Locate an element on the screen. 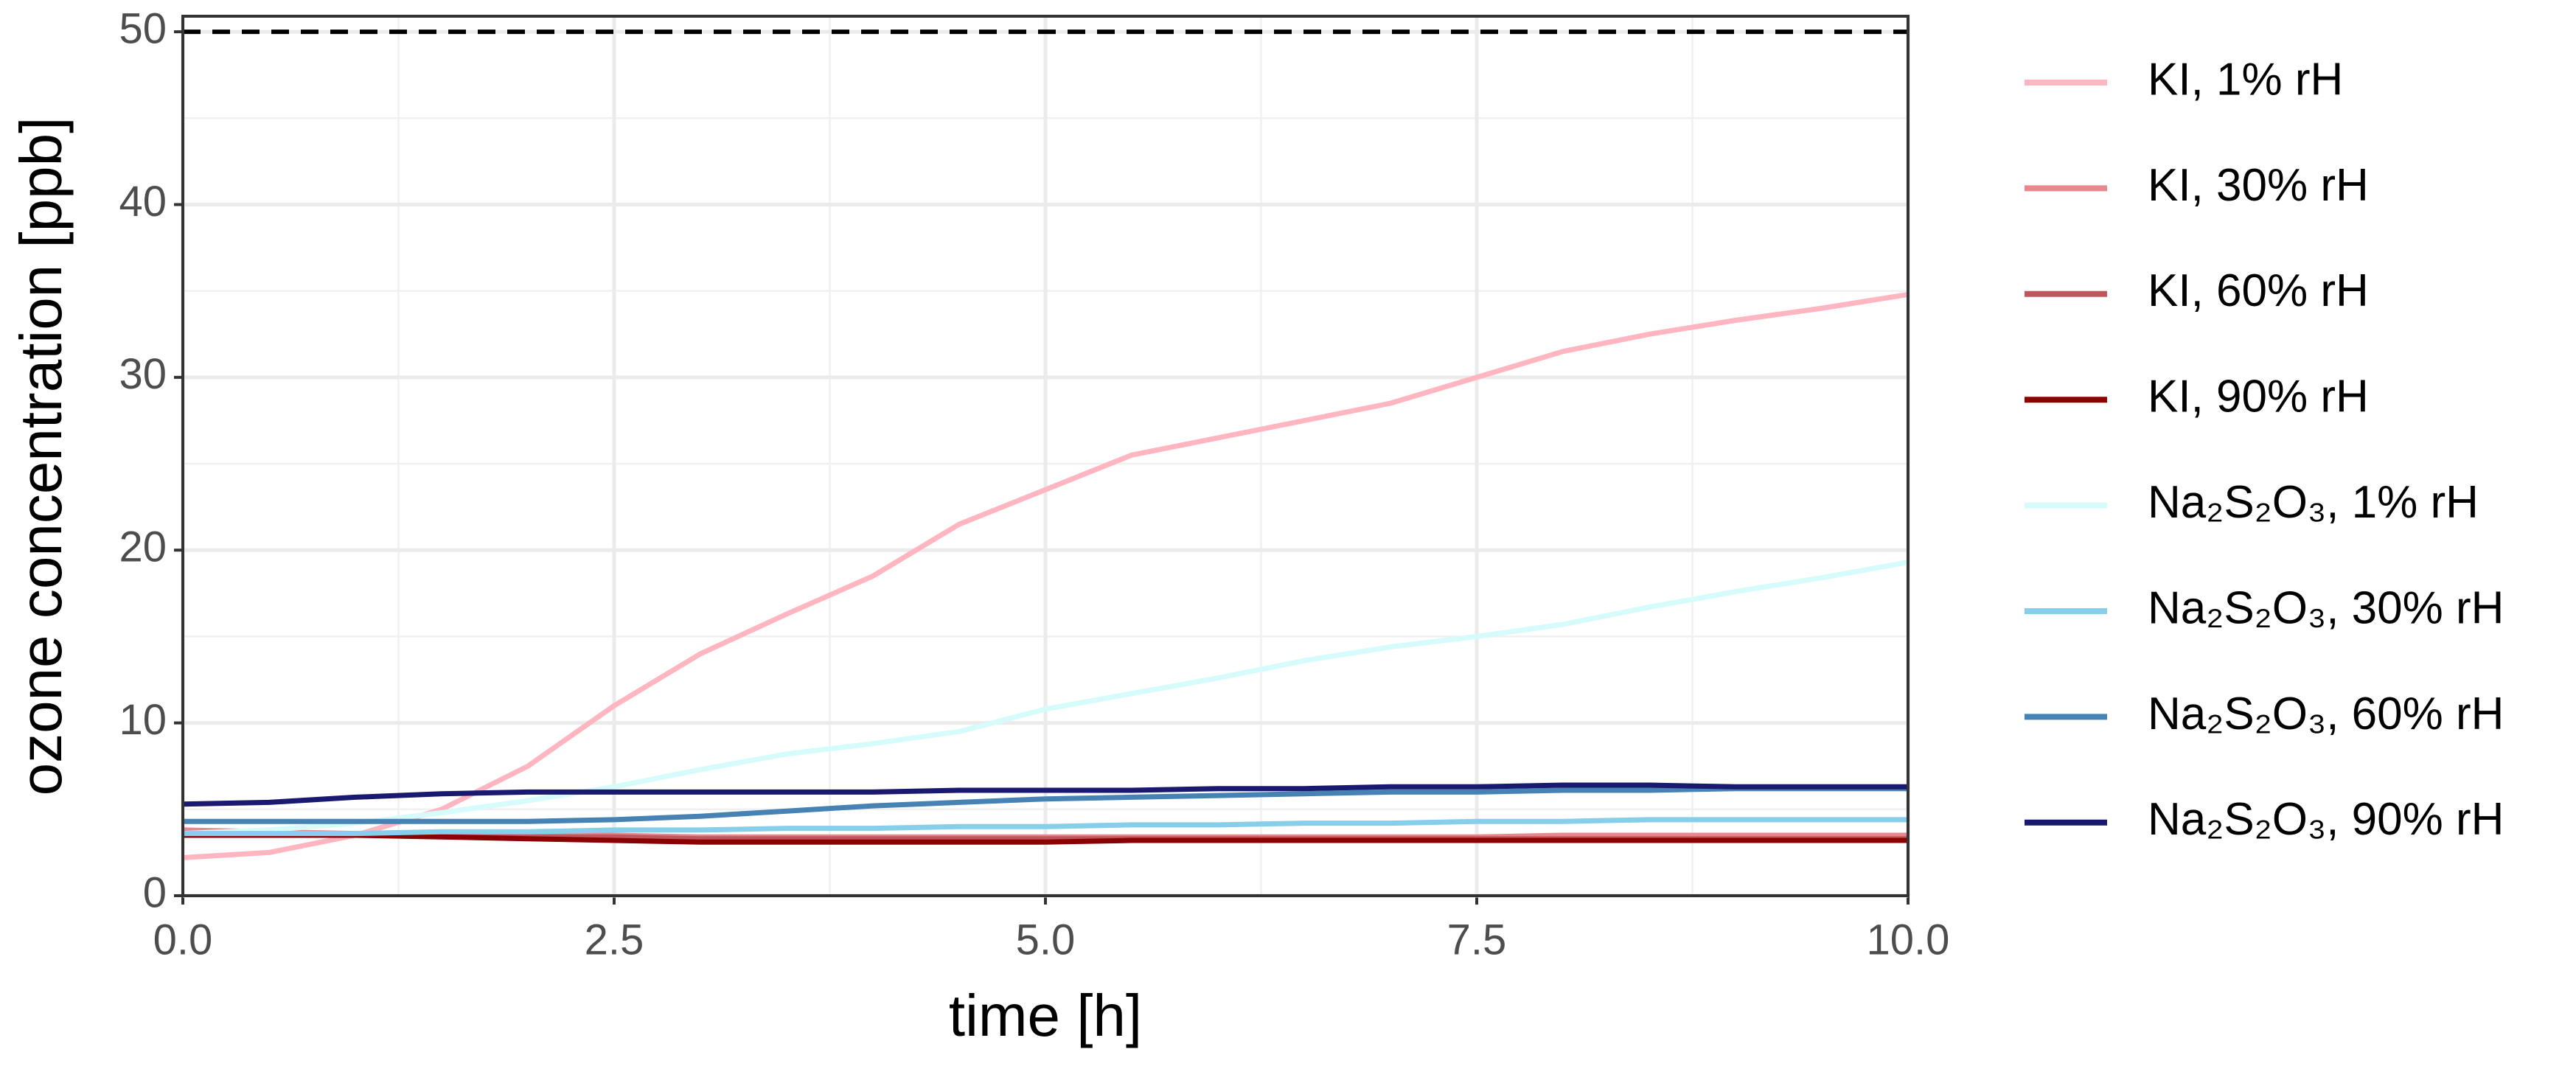  legend-label: Na₂S₂O₃, 60% rH is located at coordinates (2326, 714).